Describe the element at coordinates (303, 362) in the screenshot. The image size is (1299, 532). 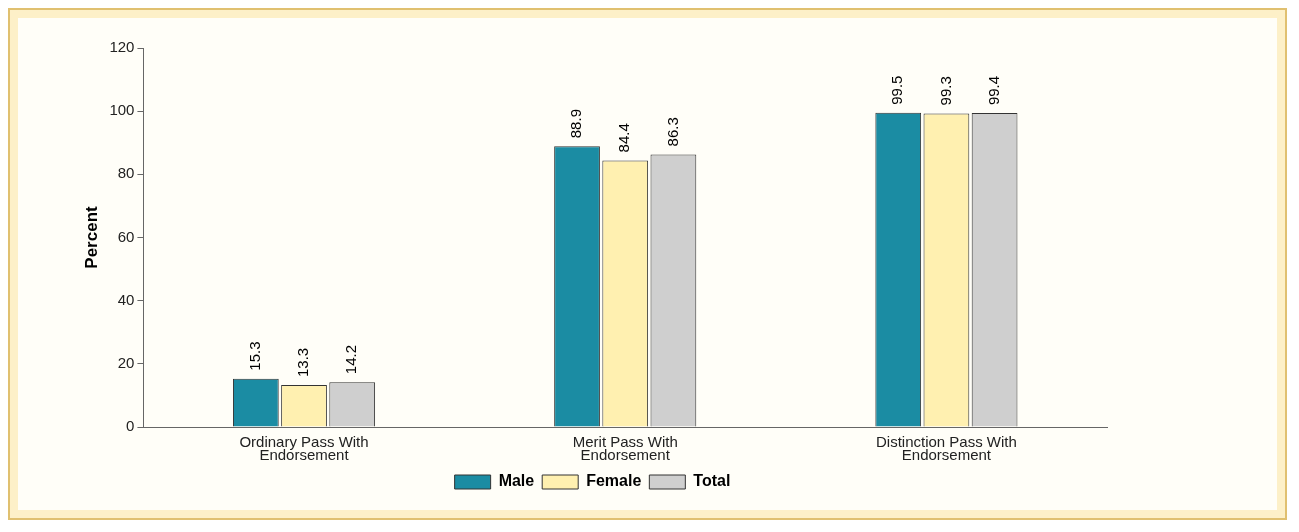
I see `data-label: 13.3` at that location.